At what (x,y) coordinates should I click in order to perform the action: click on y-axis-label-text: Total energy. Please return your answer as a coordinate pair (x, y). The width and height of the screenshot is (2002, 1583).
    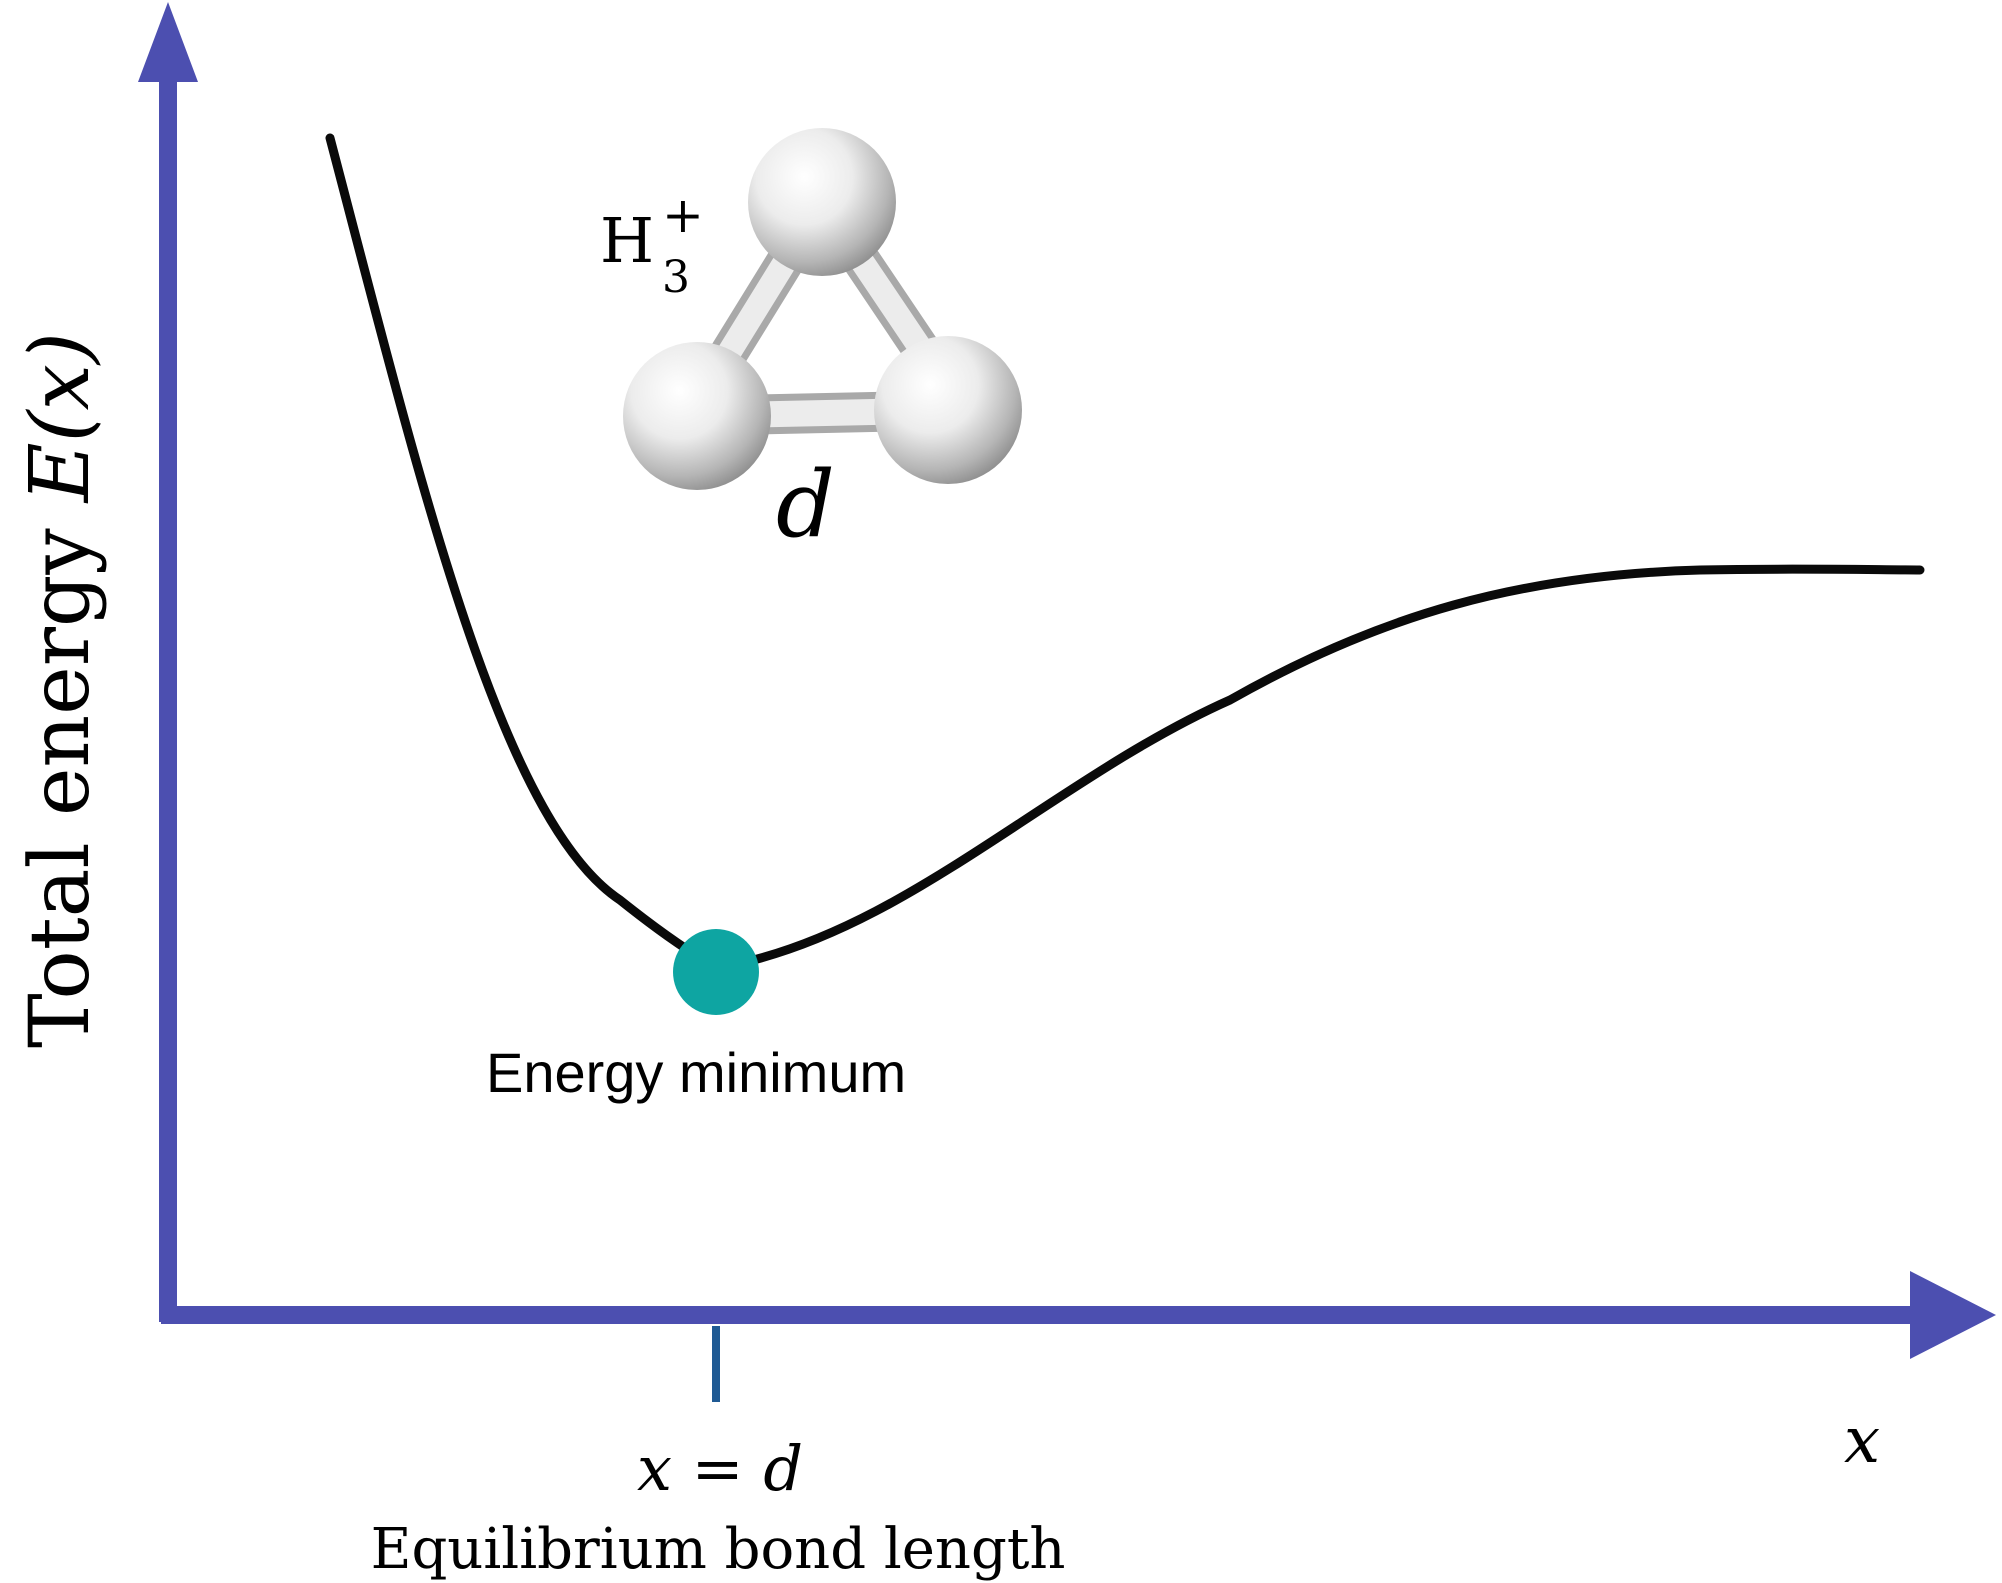
    Looking at the image, I should click on (60, 775).